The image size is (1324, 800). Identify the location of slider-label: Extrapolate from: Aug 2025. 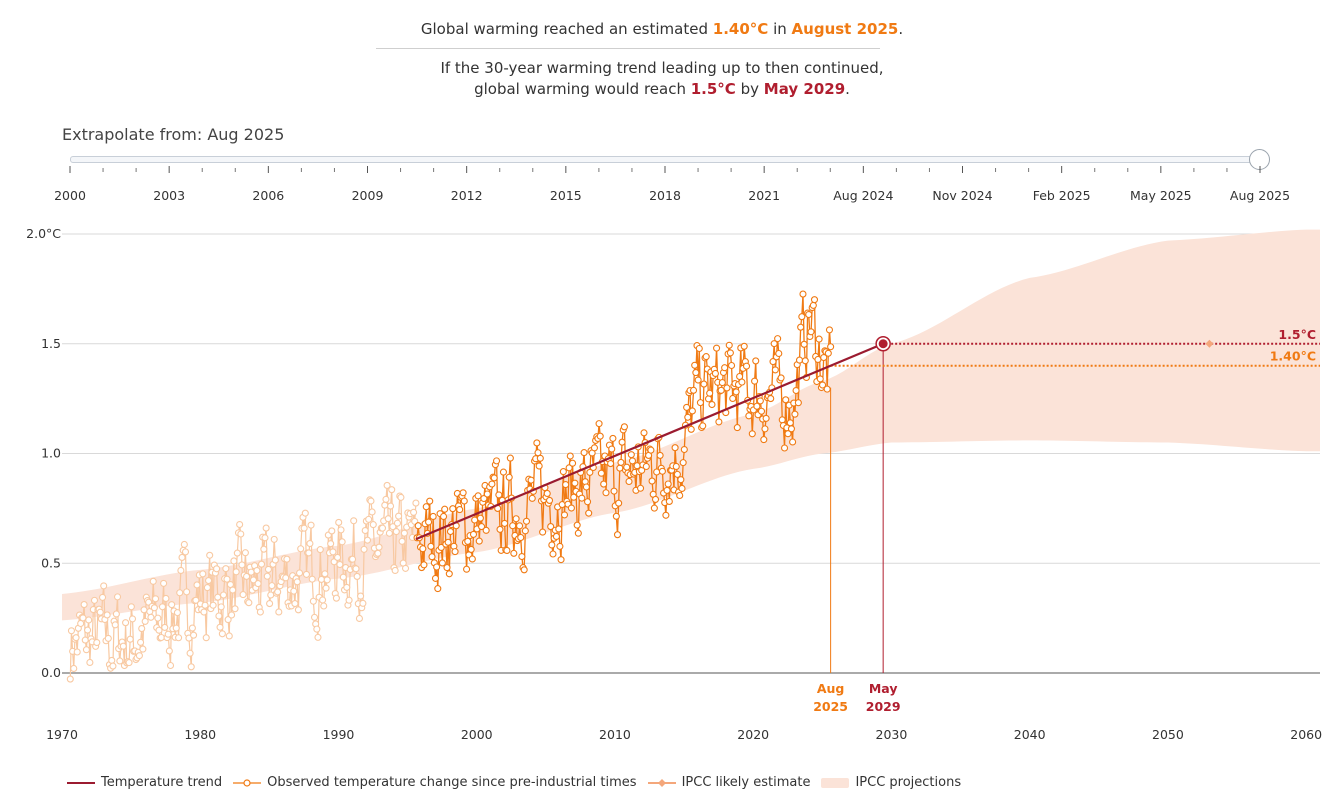
(173, 134).